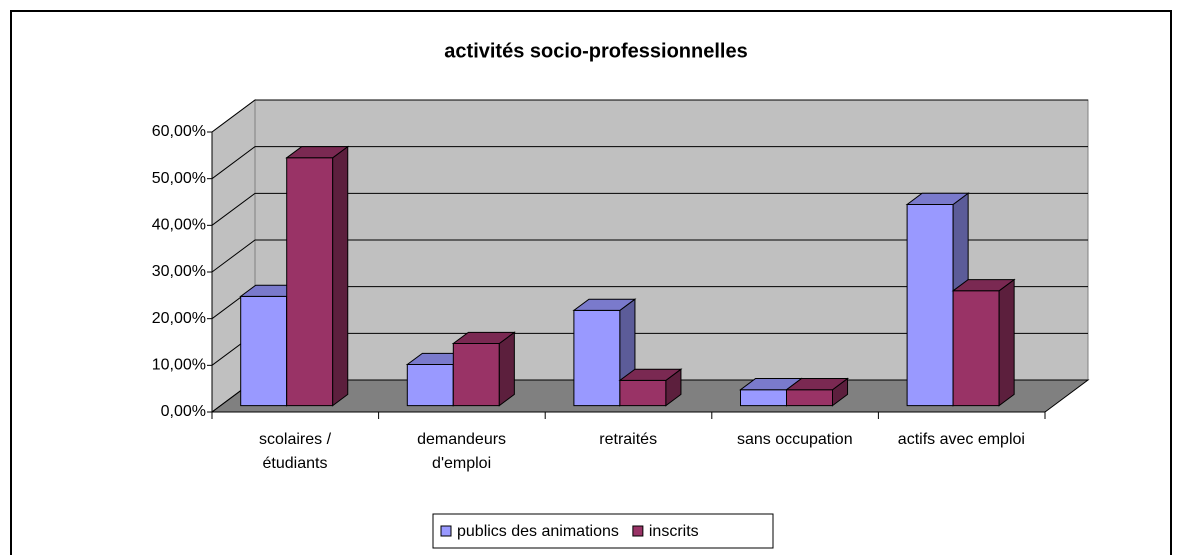  I want to click on y-tick-label: 20,00%, so click(179, 318).